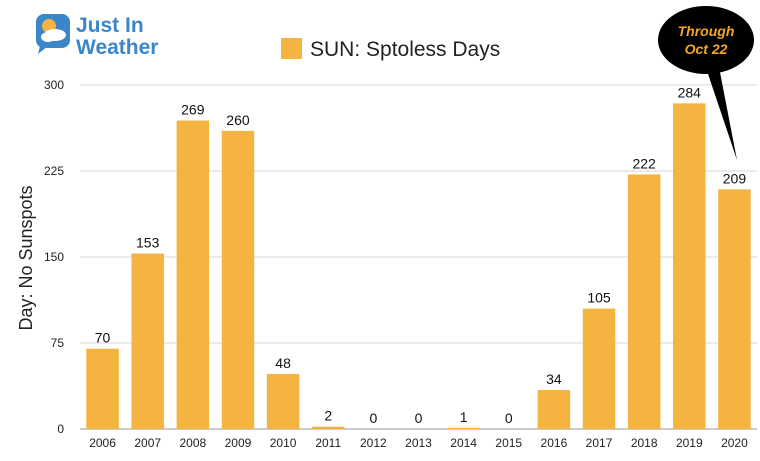 This screenshot has width=760, height=461. I want to click on sun-cloud-icon, so click(53, 34).